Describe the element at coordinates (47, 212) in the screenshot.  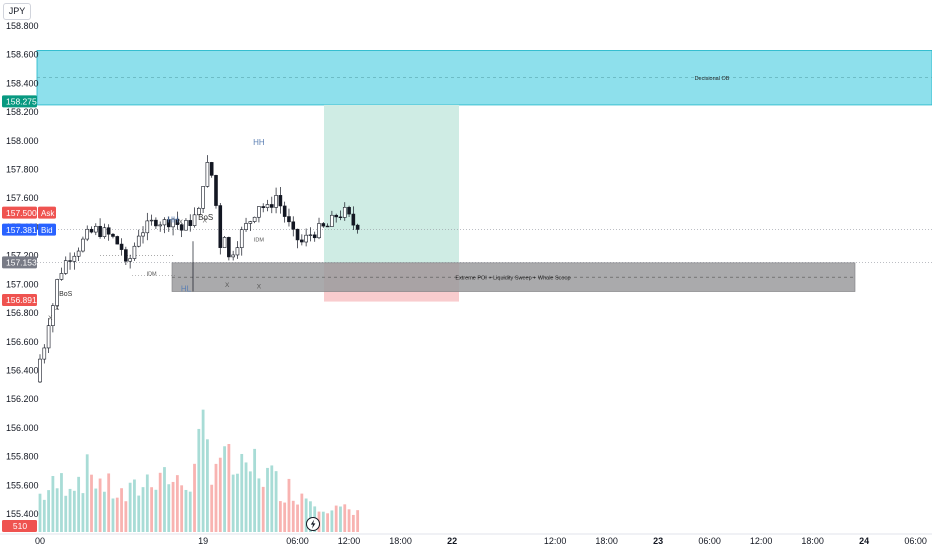
I see `price-tag-bg` at that location.